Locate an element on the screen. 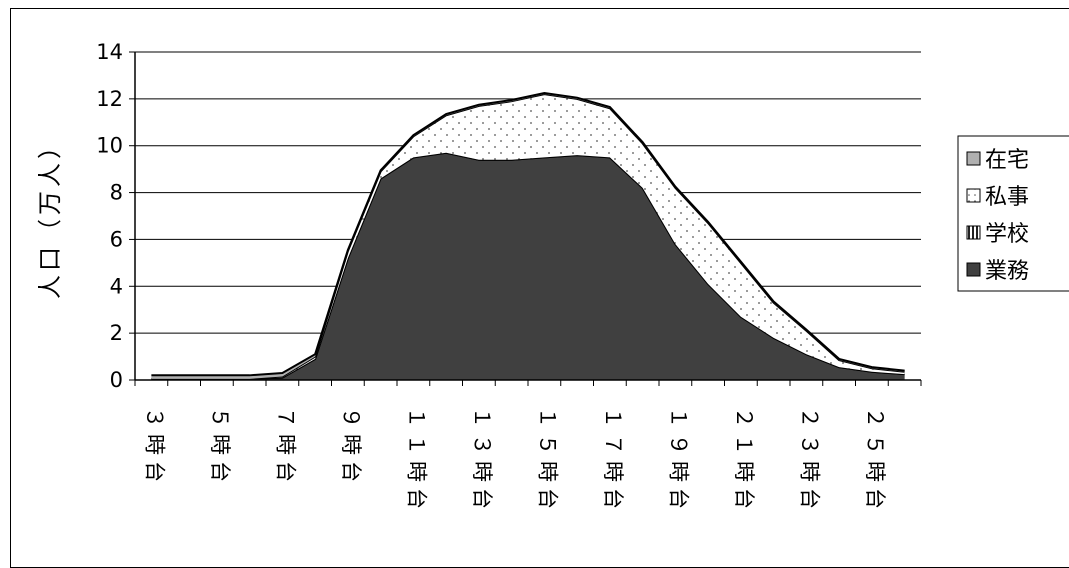 This screenshot has width=1069, height=568. legend-label: 在宅 is located at coordinates (1007, 160).